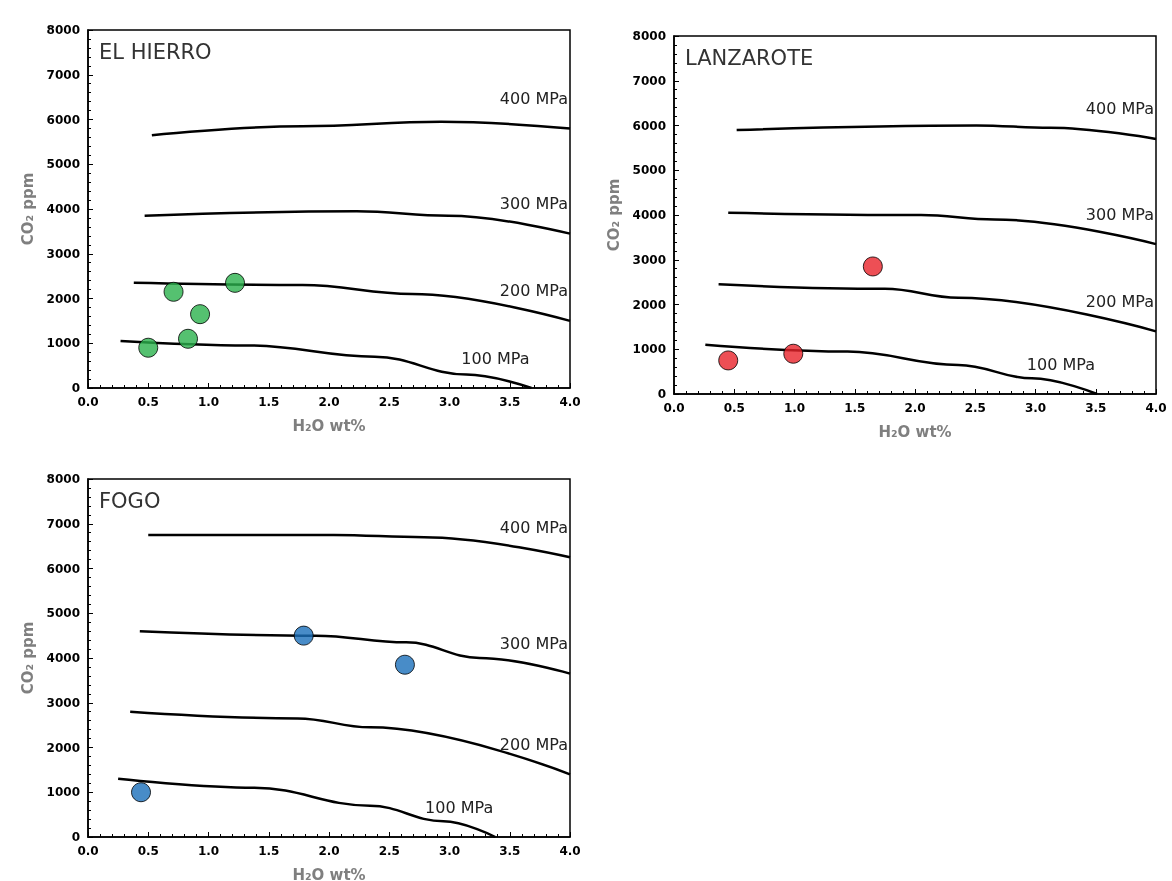  Describe the element at coordinates (155, 51) in the screenshot. I see `chart-title: EL HIERRO` at that location.